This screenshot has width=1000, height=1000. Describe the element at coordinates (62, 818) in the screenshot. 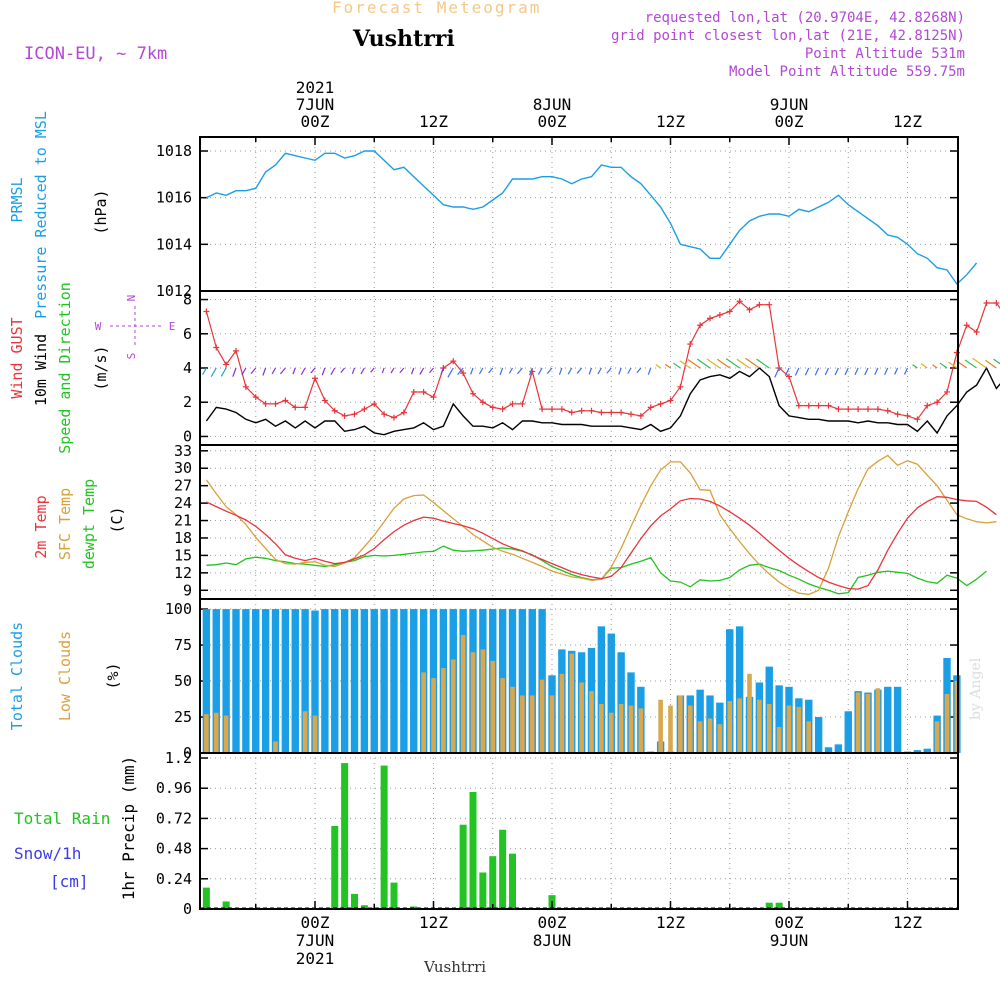

I see `rain-label: Total Rain` at that location.